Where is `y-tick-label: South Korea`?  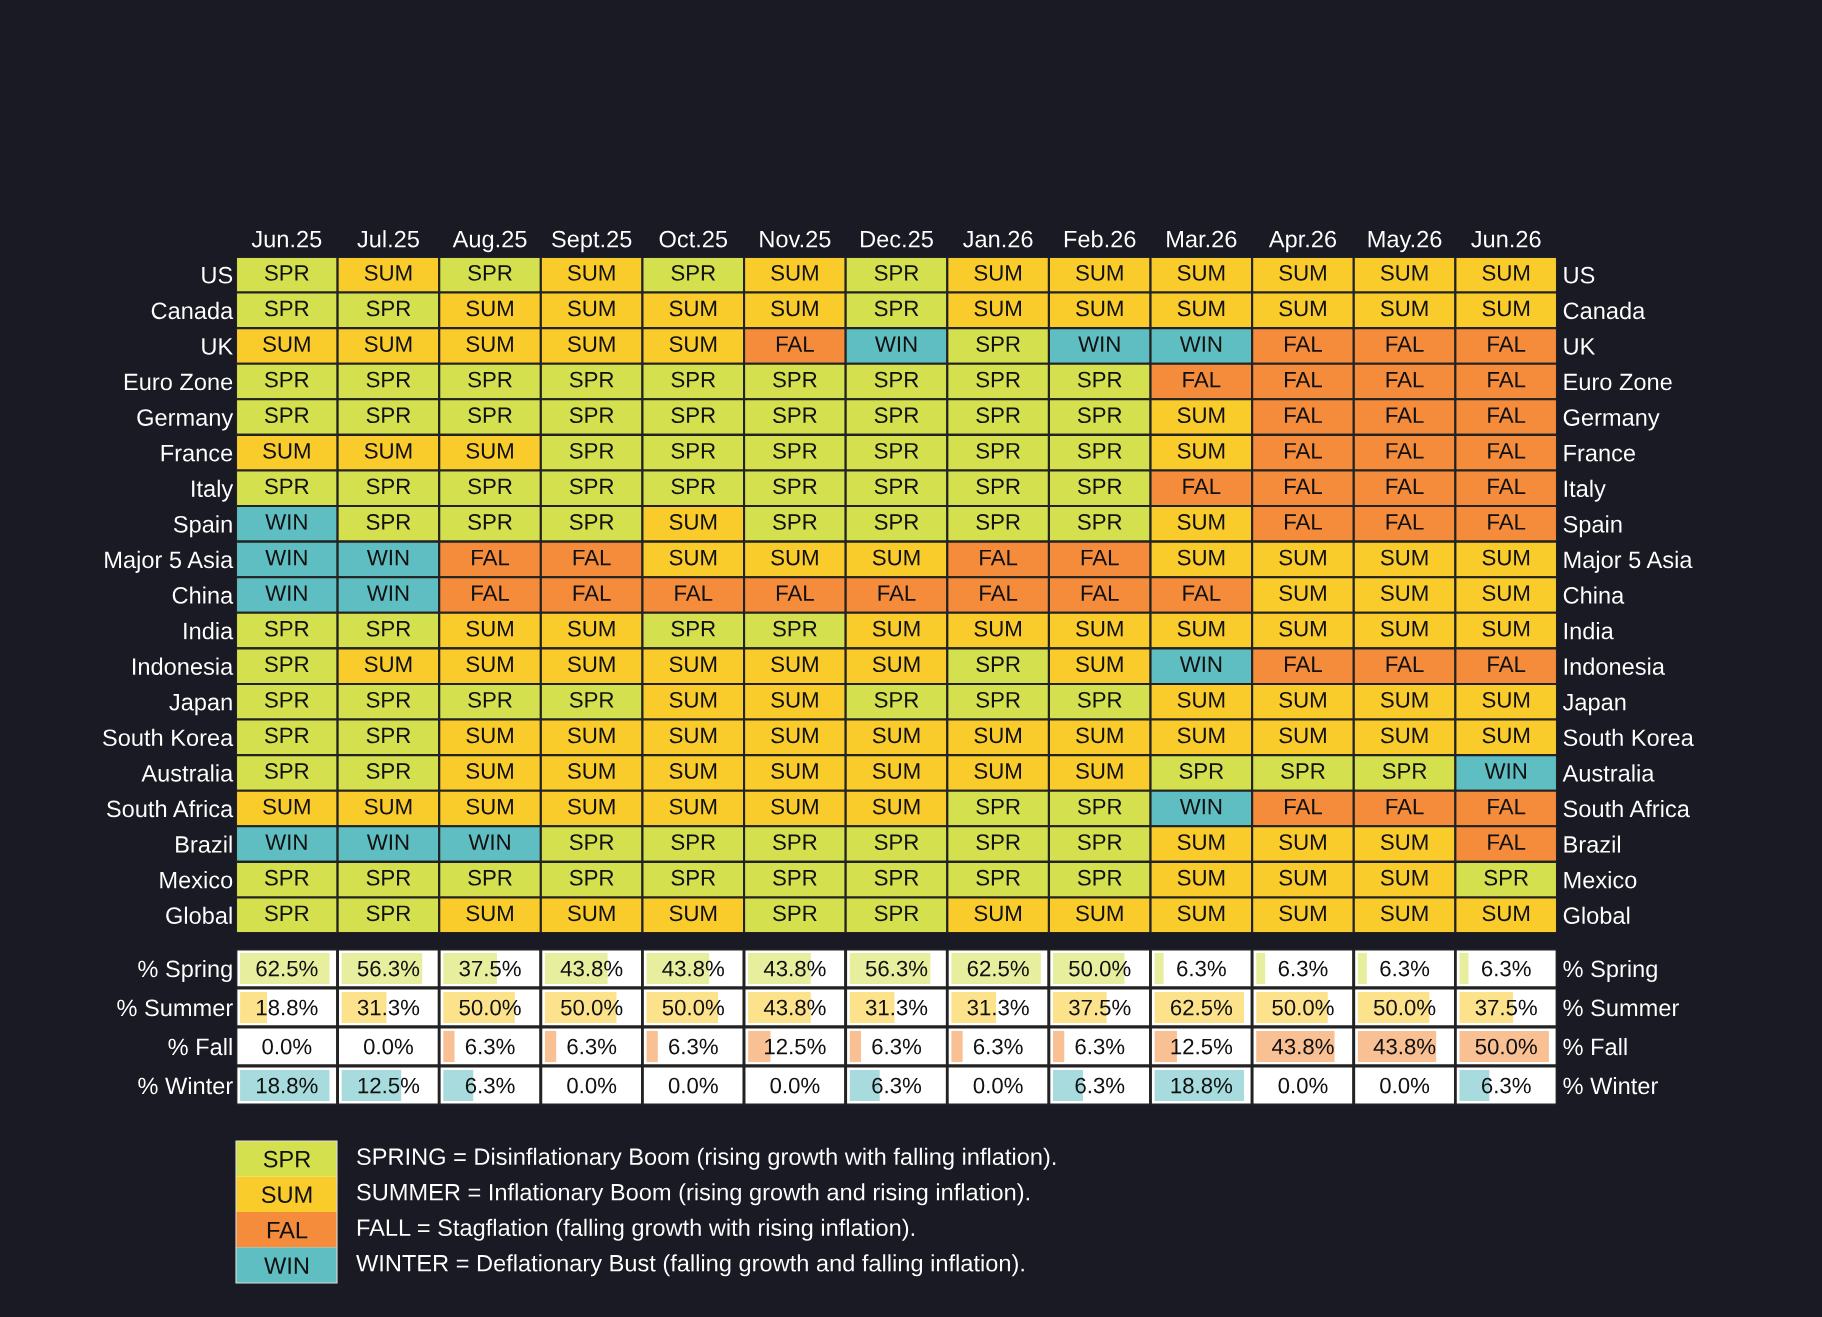 y-tick-label: South Korea is located at coordinates (168, 737).